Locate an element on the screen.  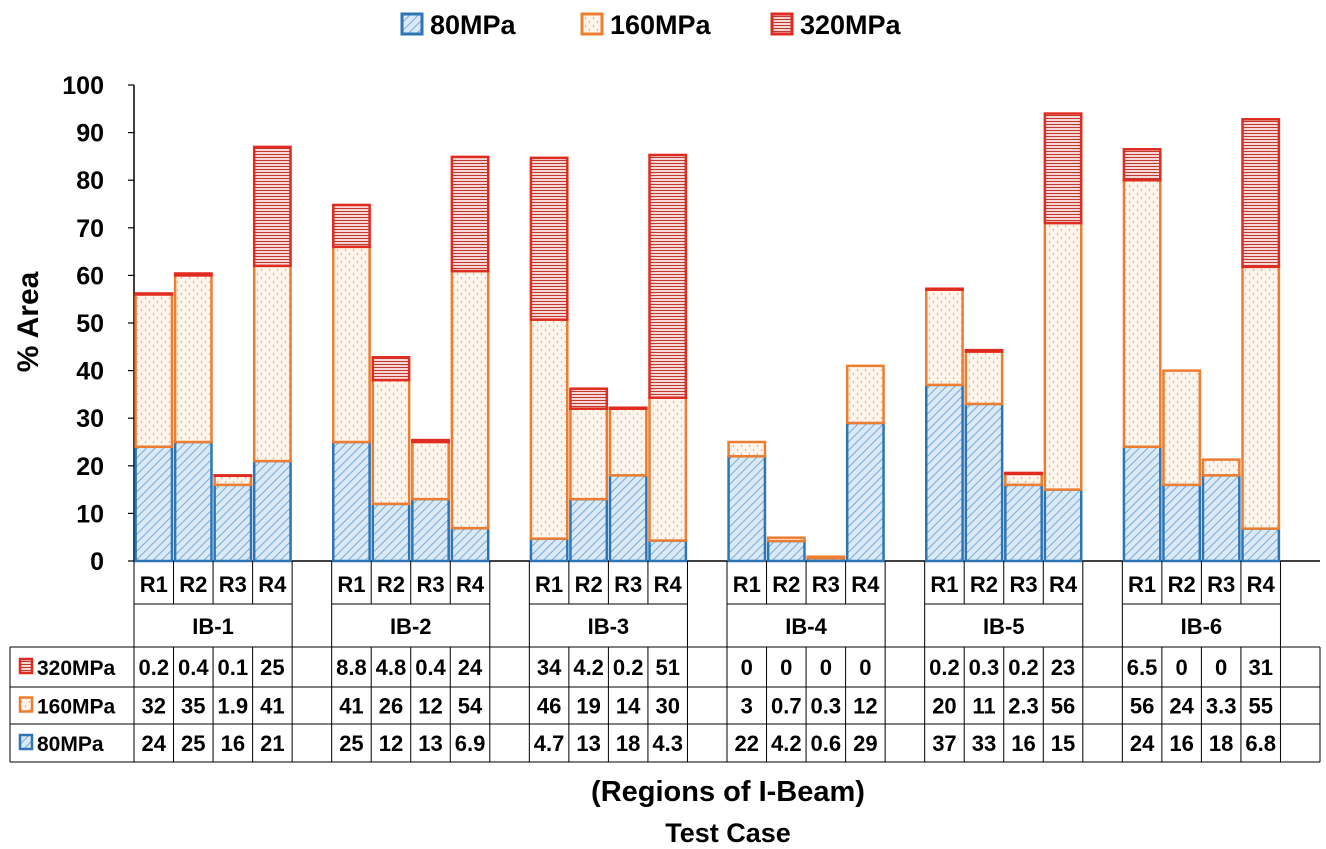
bar-IB-3-R4-320MPa is located at coordinates (668, 276).